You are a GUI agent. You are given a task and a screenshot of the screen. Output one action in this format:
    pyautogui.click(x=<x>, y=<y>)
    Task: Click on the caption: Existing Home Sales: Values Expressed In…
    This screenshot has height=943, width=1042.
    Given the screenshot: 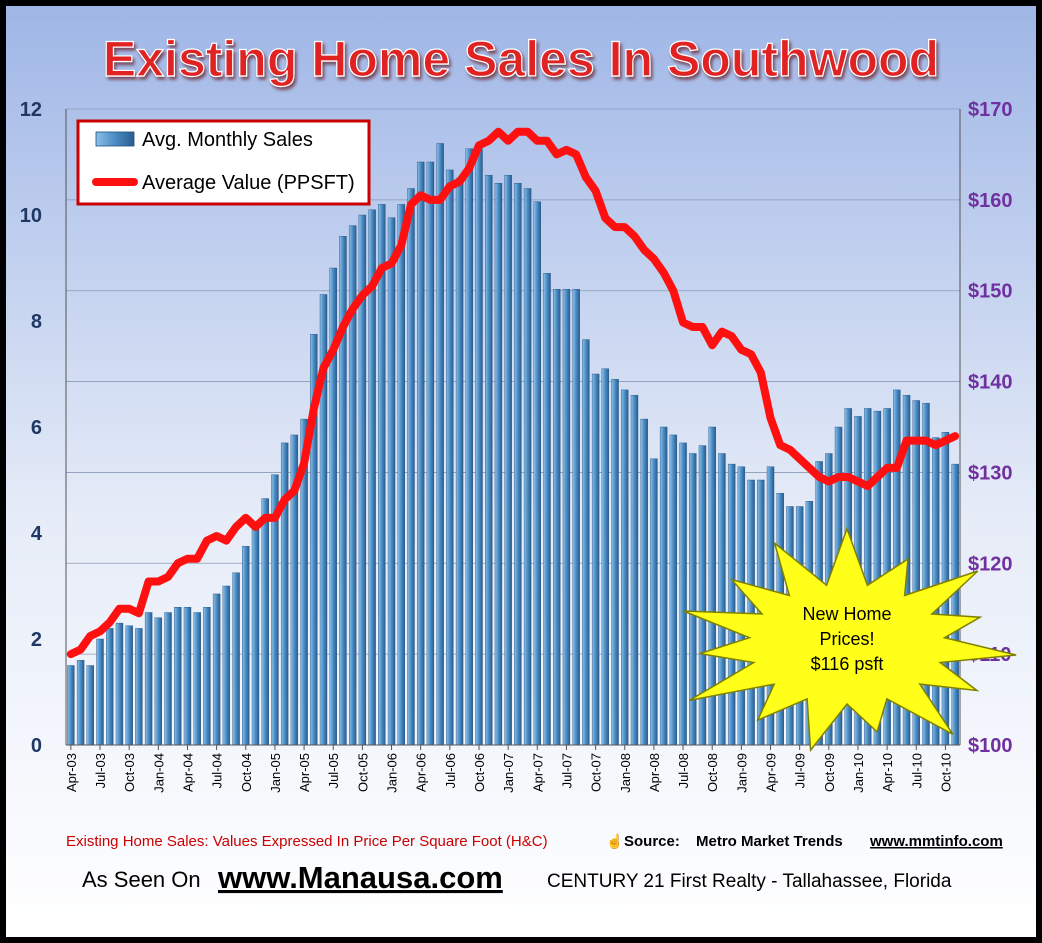 What is the action you would take?
    pyautogui.click(x=534, y=841)
    